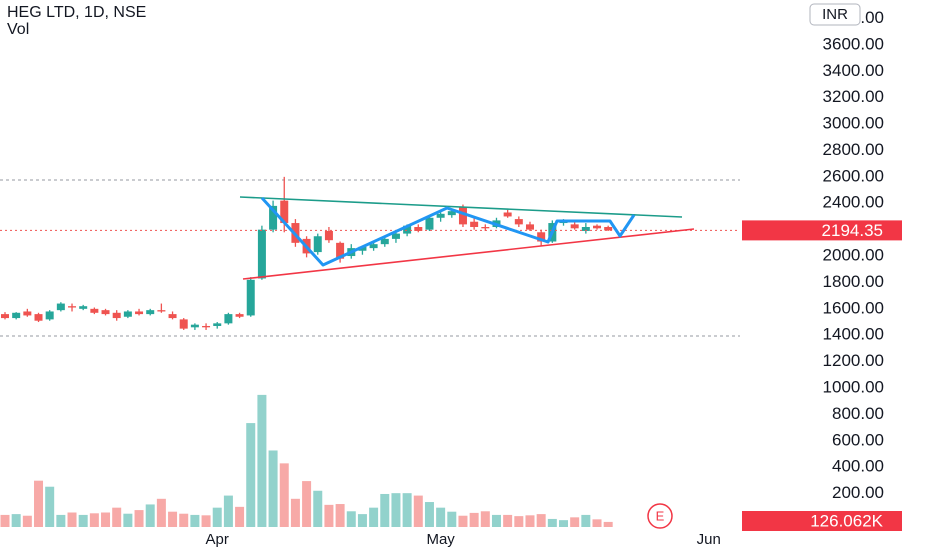 This screenshot has width=932, height=550. I want to click on currency-label: INR, so click(835, 14).